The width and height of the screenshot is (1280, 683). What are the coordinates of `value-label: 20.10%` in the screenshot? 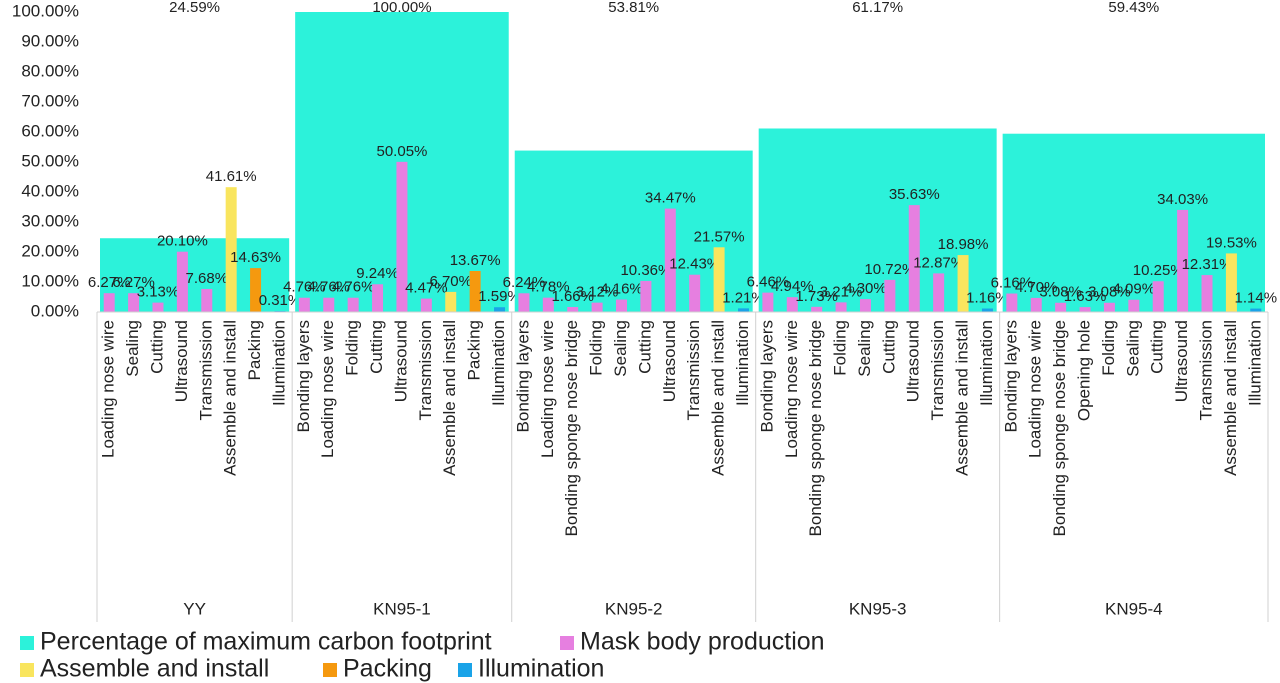 It's located at (182, 241).